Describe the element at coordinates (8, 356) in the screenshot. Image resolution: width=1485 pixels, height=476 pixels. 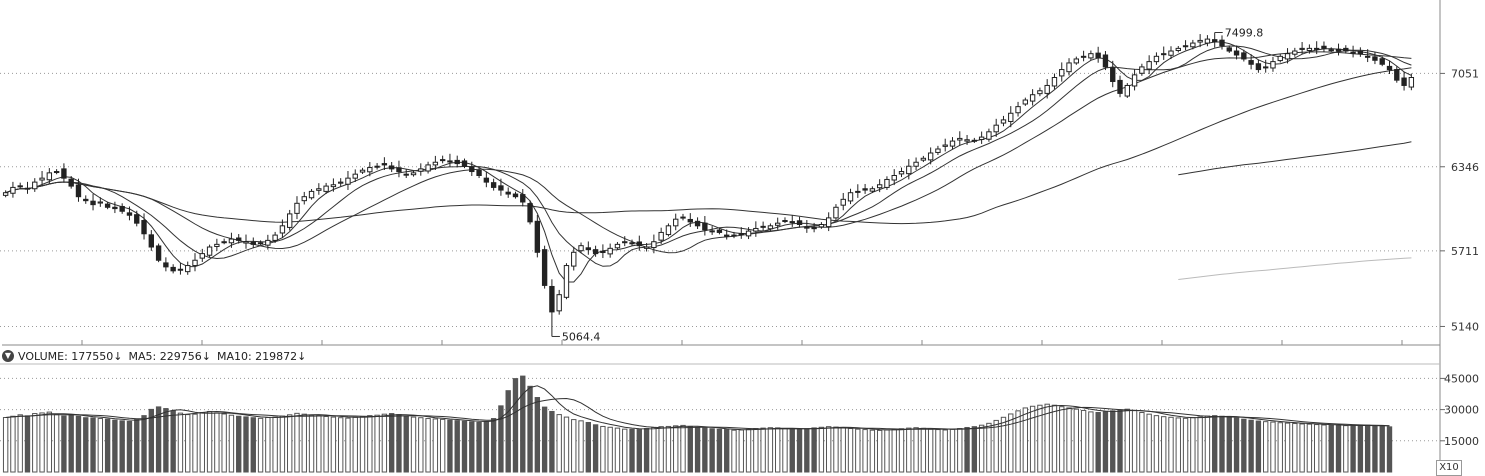
I see `chevron-down-icon: ▼` at that location.